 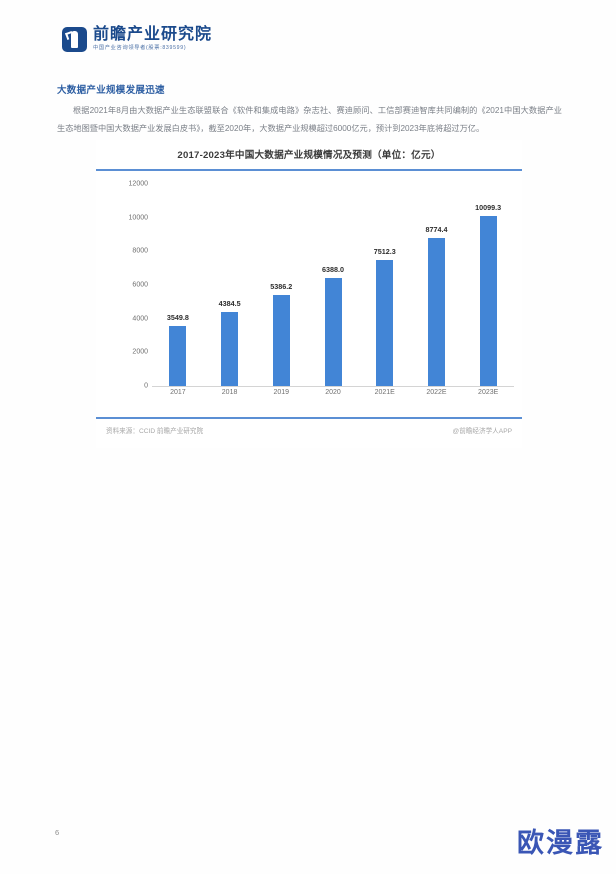 What do you see at coordinates (309, 418) in the screenshot?
I see `chart-bottom-rule` at bounding box center [309, 418].